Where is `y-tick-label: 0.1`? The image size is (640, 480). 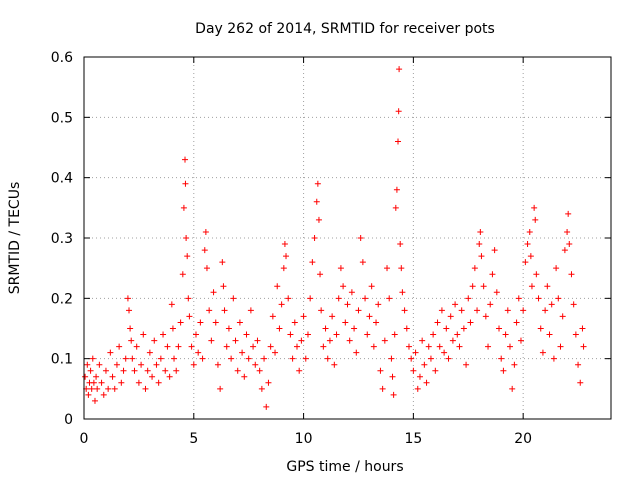 y-tick-label: 0.1 is located at coordinates (62, 360).